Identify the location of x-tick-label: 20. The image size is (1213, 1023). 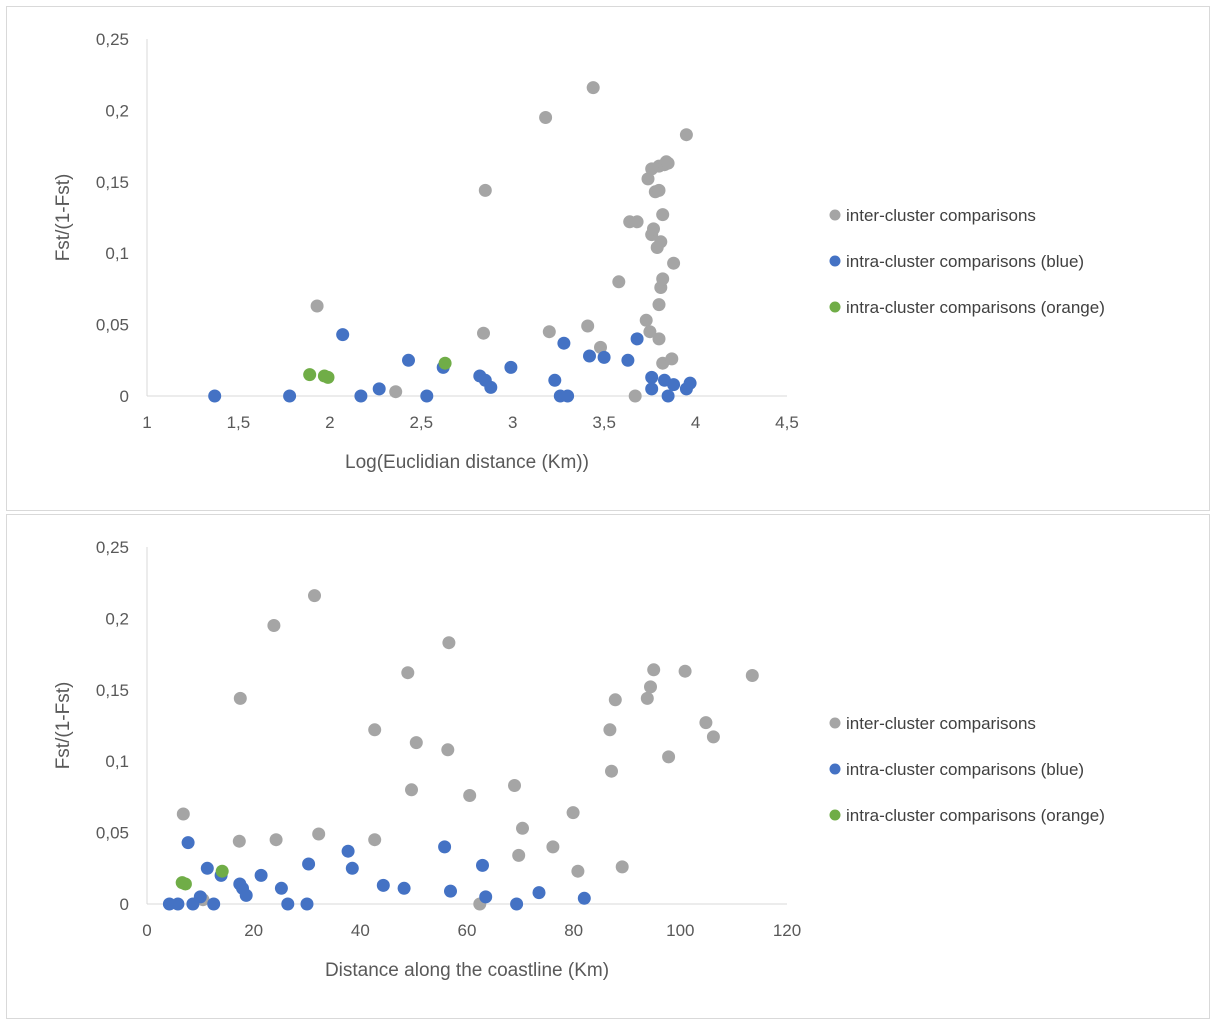
(253, 930).